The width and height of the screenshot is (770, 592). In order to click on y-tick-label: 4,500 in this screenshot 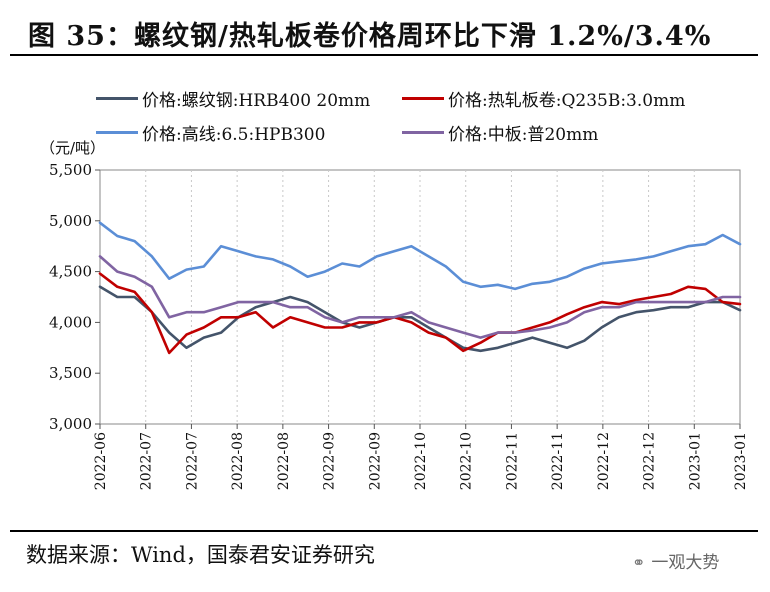, I will do `click(70, 272)`.